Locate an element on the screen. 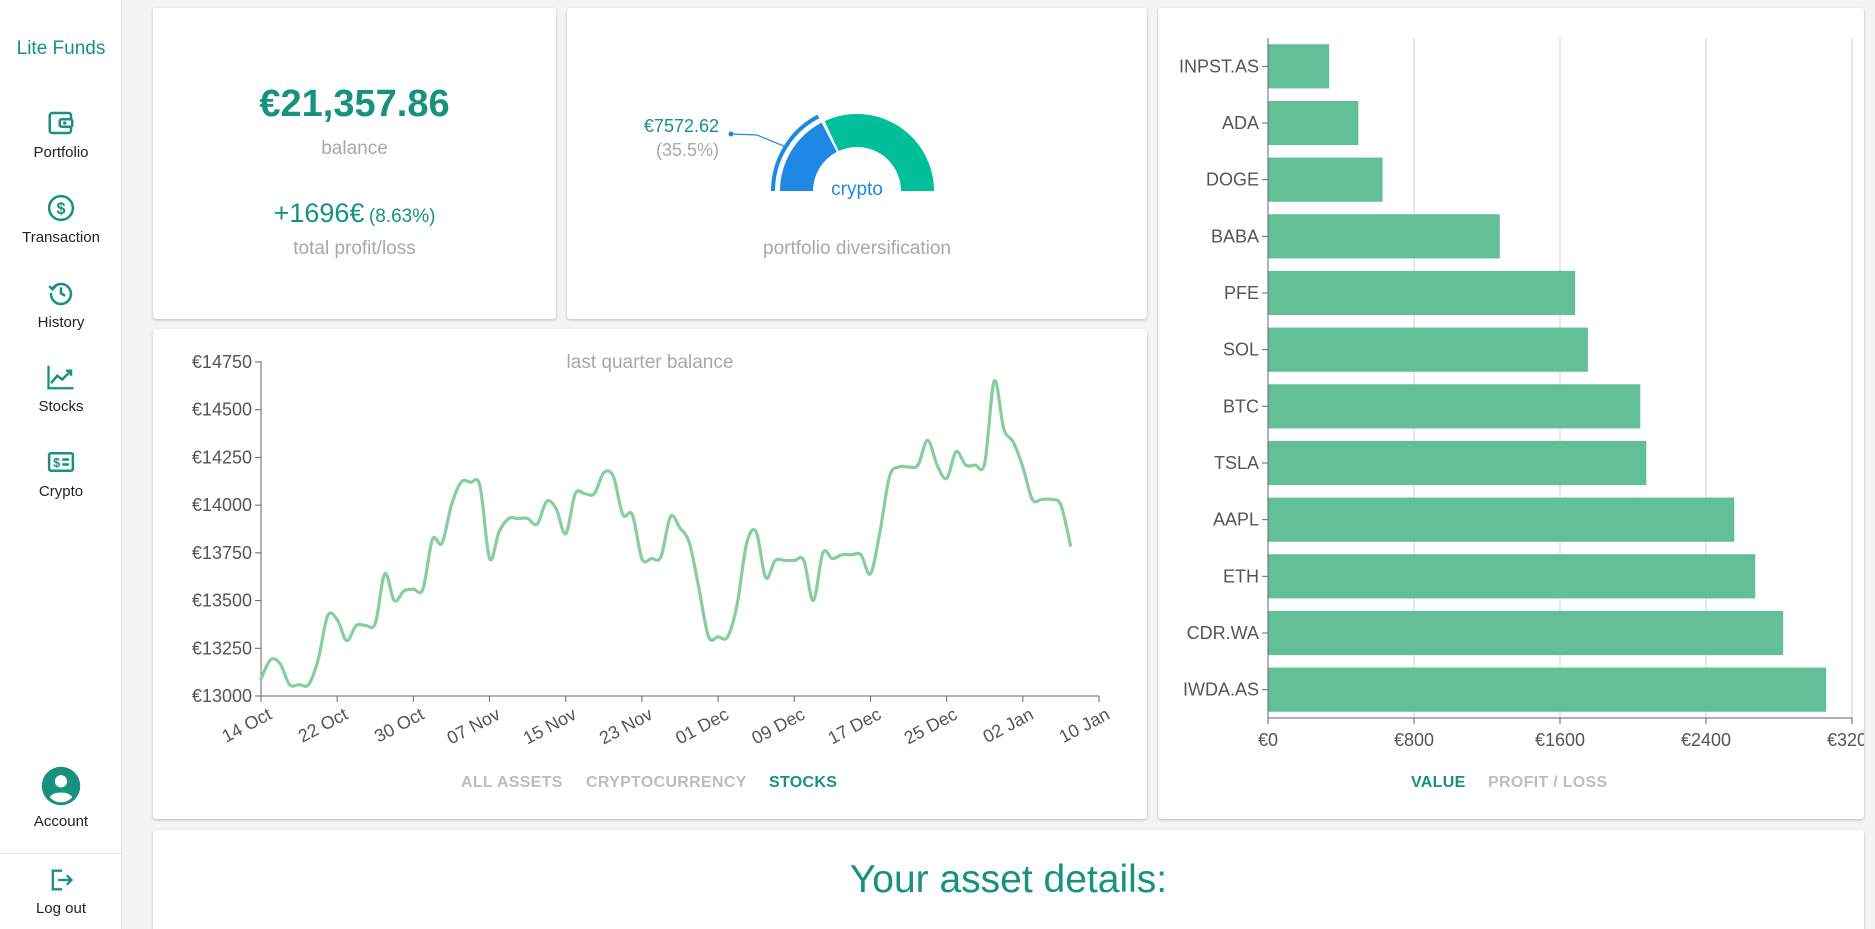  profit-value: +1696€ is located at coordinates (319, 213).